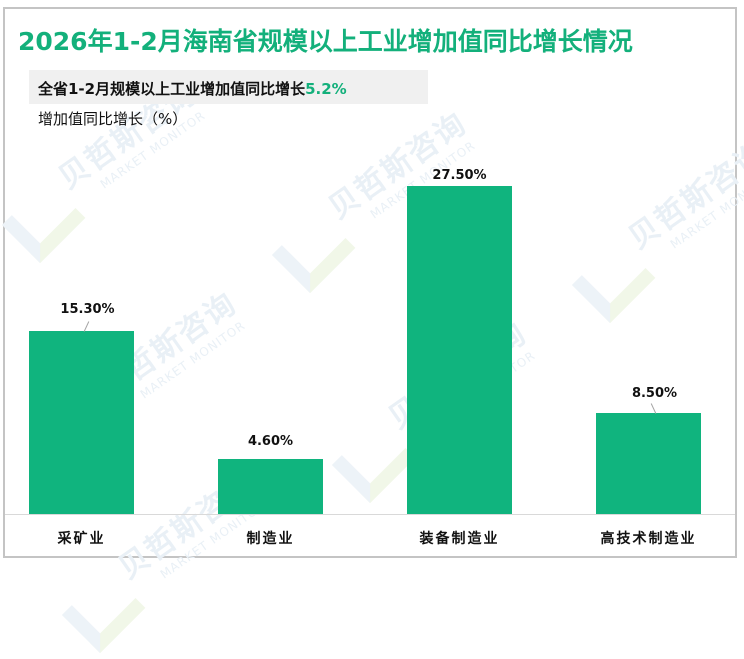 This screenshot has width=744, height=659. I want to click on data-label: 15.30%, so click(87, 310).